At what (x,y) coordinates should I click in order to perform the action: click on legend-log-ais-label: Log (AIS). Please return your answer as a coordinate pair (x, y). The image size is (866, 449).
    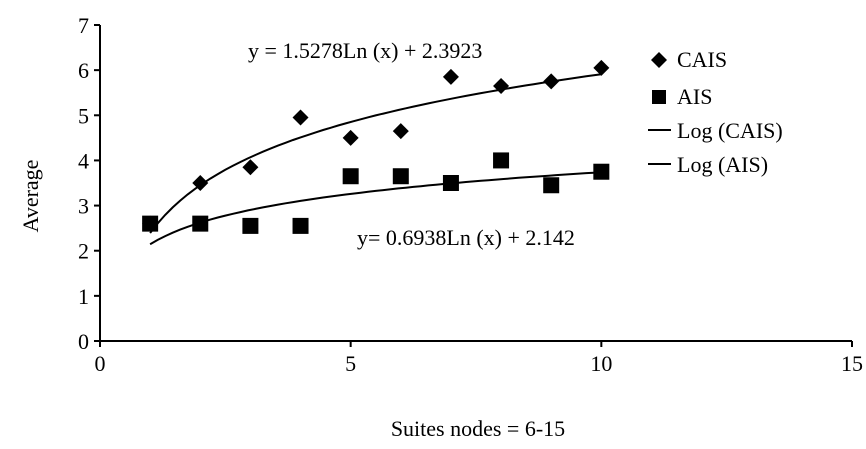
    Looking at the image, I should click on (722, 164).